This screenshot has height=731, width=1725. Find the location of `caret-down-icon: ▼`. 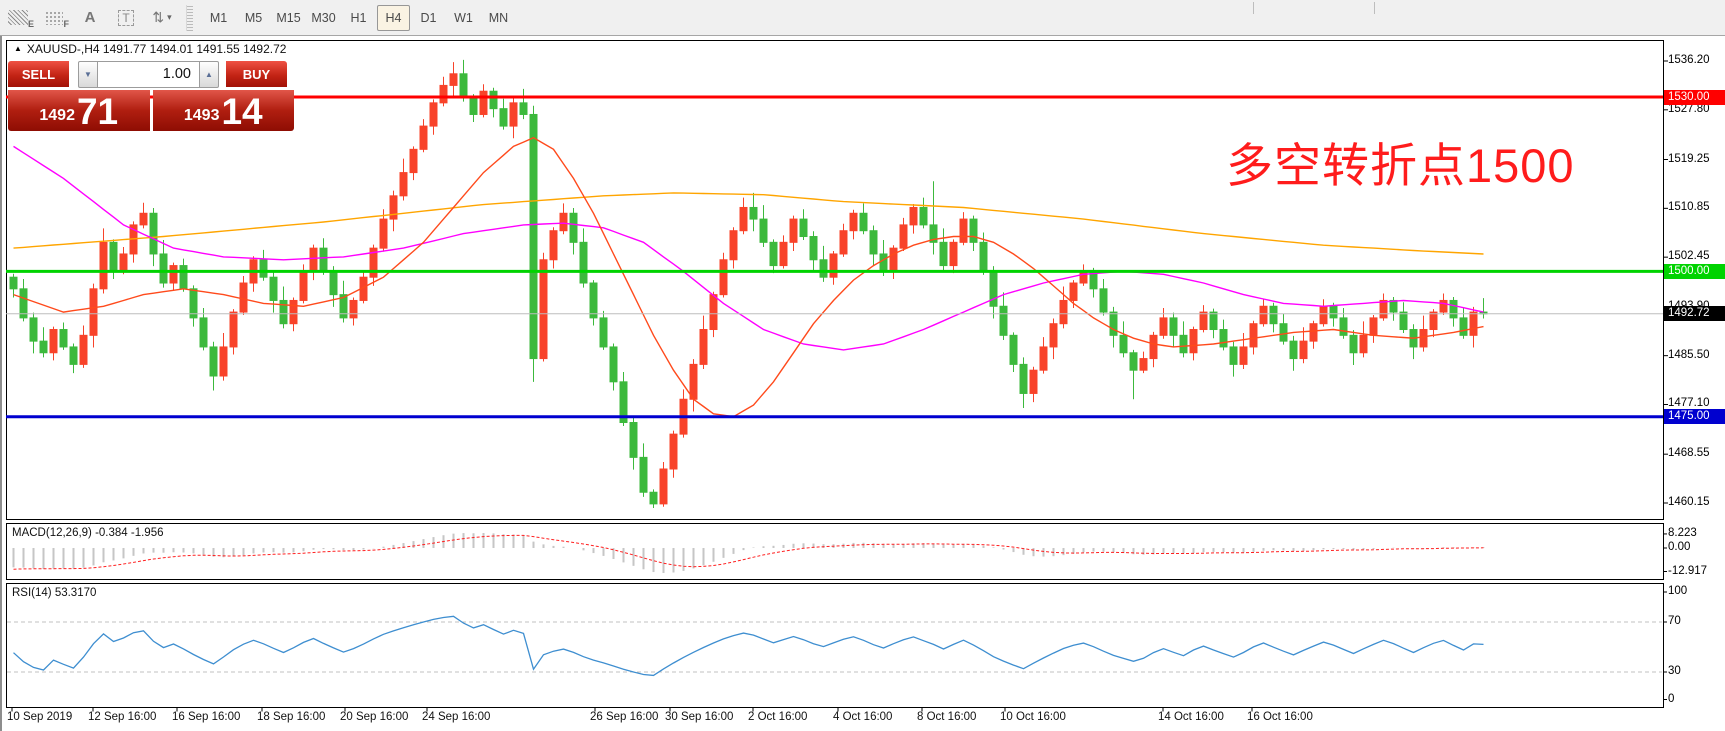

caret-down-icon: ▼ is located at coordinates (88, 74).